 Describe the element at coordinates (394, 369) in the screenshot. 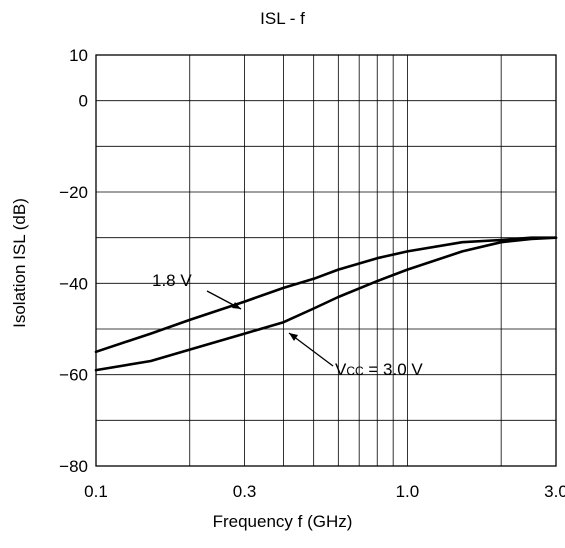

I see `label-vcc-rest: = 3.0 V` at that location.